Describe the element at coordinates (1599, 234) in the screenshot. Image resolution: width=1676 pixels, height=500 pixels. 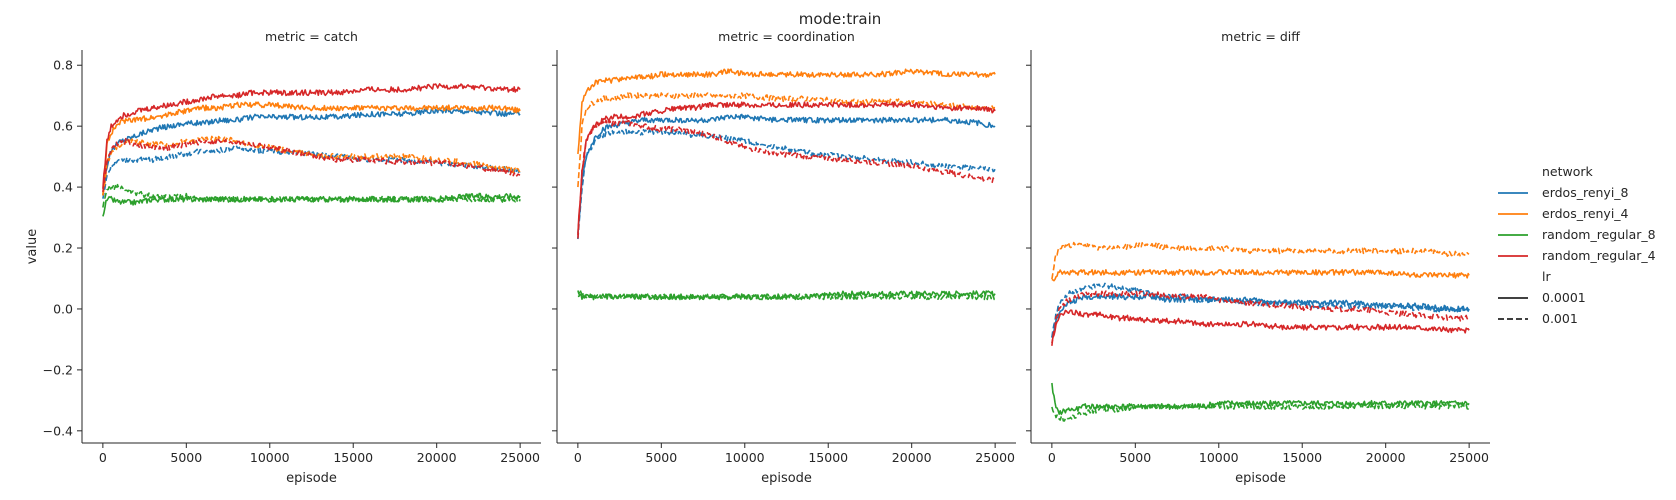
I see `legend-label-random-regular-8: random_regular_8` at that location.